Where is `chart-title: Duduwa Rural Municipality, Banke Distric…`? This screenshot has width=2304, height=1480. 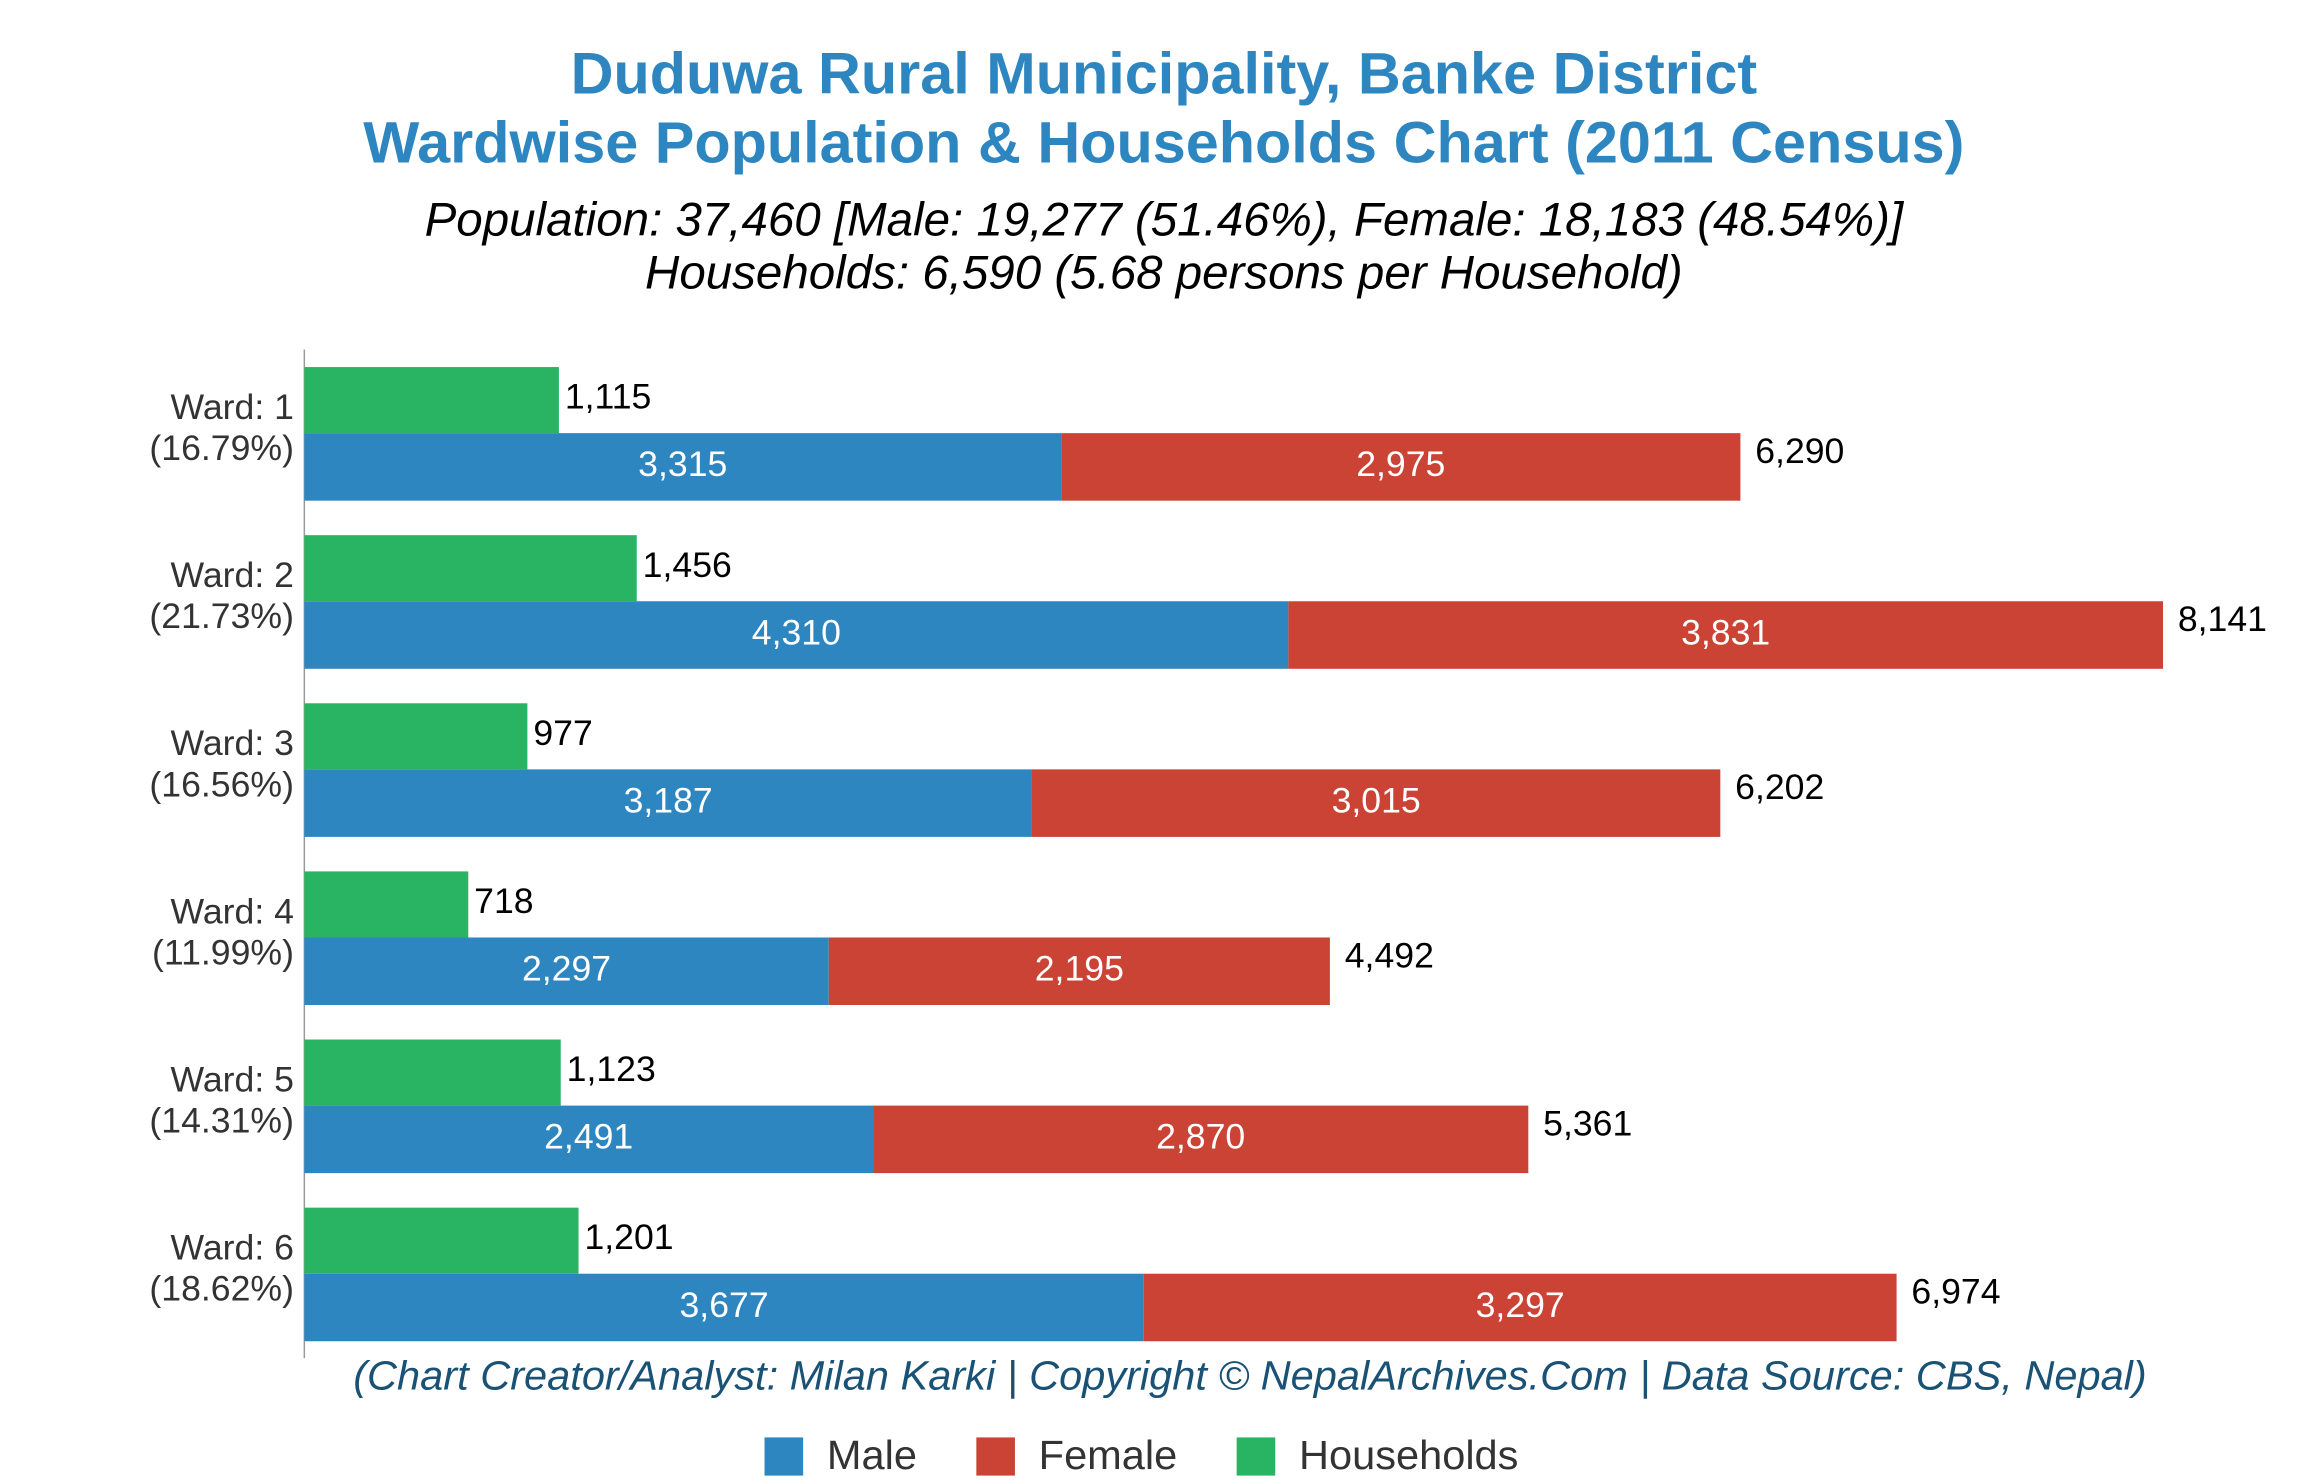
chart-title: Duduwa Rural Municipality, Banke Distric… is located at coordinates (1164, 74).